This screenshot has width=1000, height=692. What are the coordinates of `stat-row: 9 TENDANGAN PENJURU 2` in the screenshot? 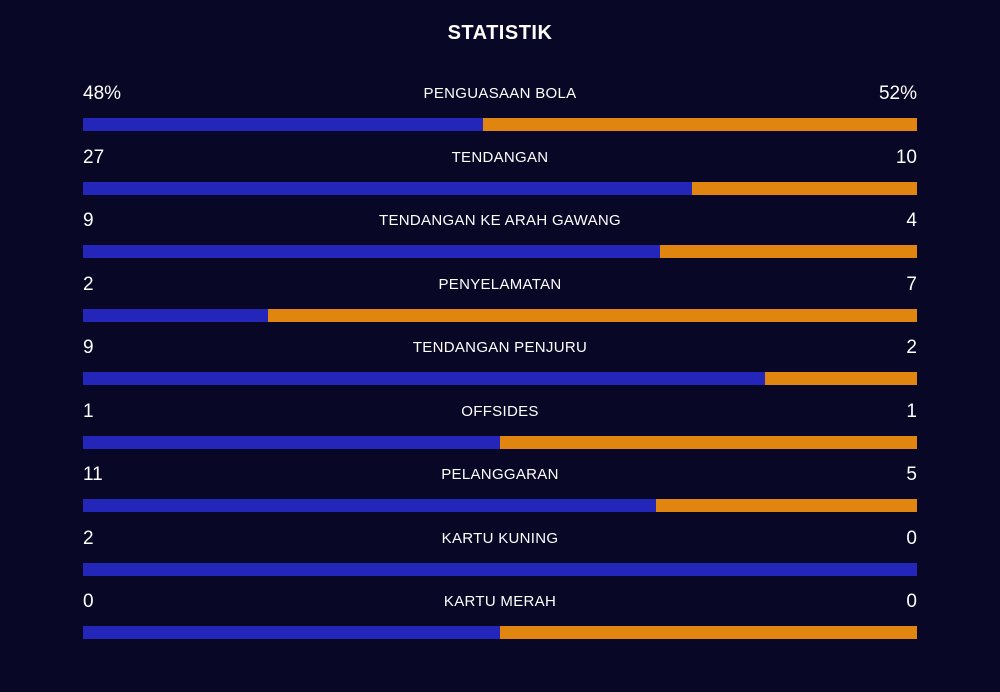 It's located at (500, 366).